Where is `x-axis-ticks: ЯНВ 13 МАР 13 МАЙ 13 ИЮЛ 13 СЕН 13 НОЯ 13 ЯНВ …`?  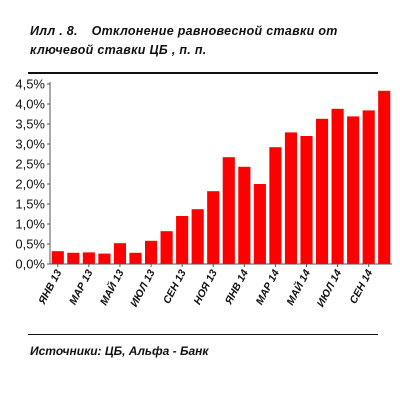 x-axis-ticks: ЯНВ 13 МАР 13 МАЙ 13 ИЮЛ 13 СЕН 13 НОЯ 13 ЯНВ … is located at coordinates (205, 286).